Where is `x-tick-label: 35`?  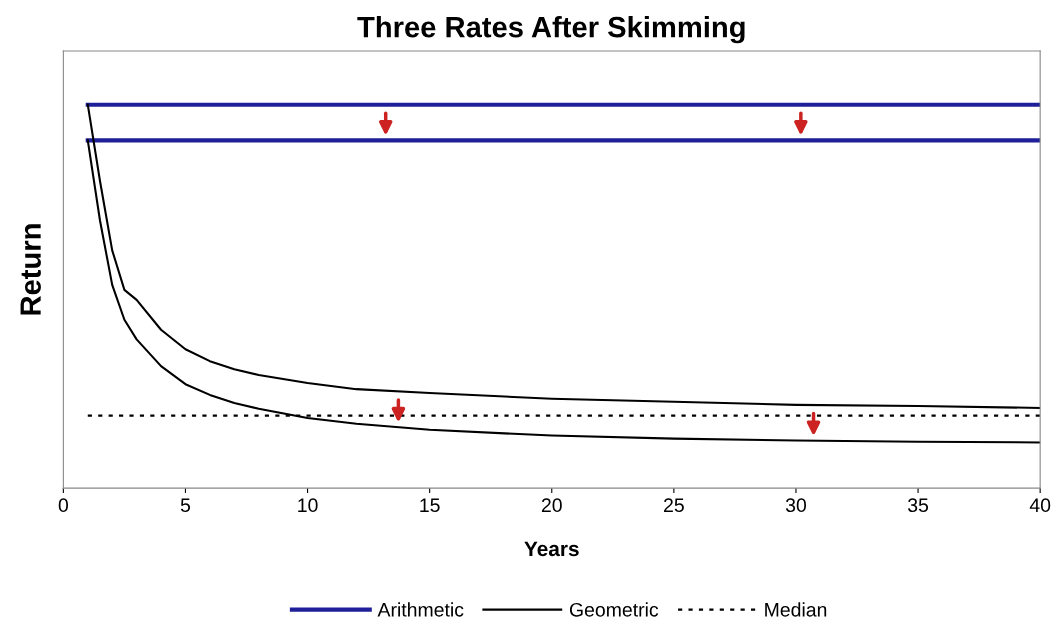
x-tick-label: 35 is located at coordinates (918, 505).